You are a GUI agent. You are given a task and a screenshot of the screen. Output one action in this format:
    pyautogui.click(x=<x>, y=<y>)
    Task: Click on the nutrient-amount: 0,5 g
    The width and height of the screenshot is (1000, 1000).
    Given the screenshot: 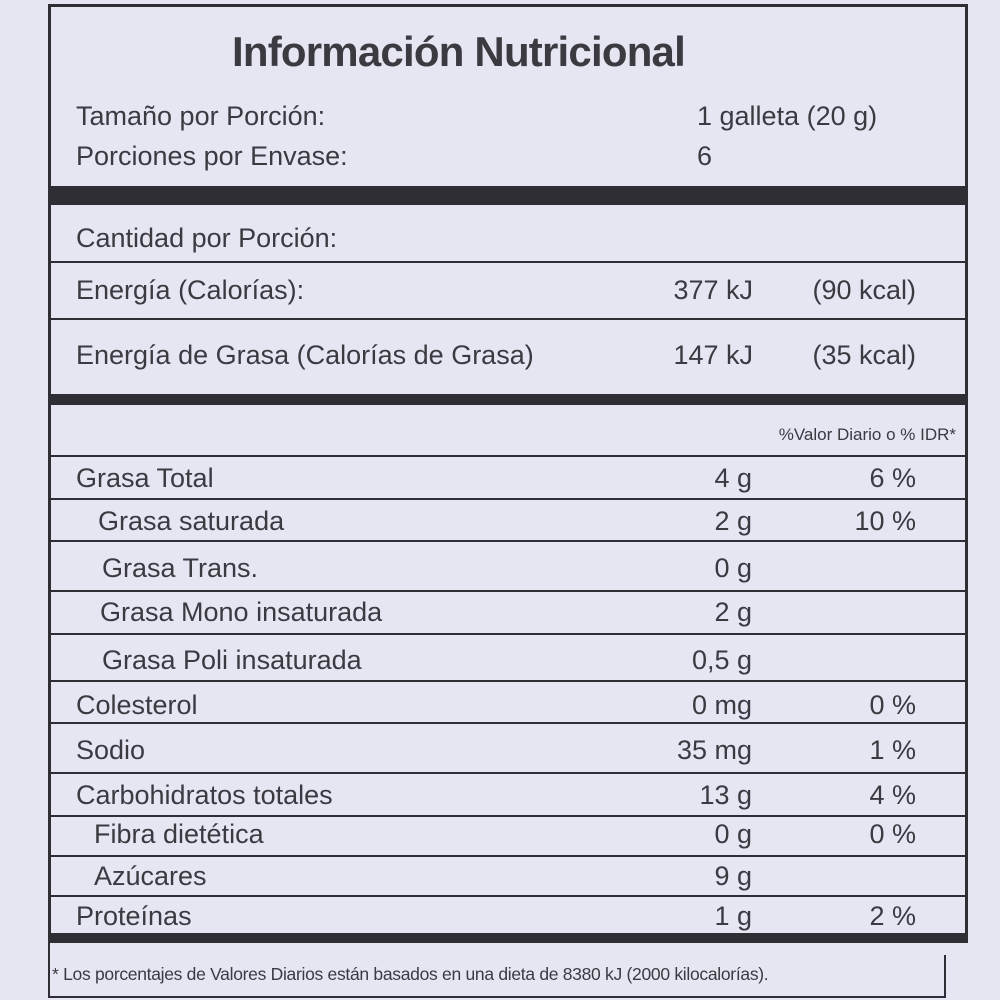 What is the action you would take?
    pyautogui.click(x=721, y=660)
    